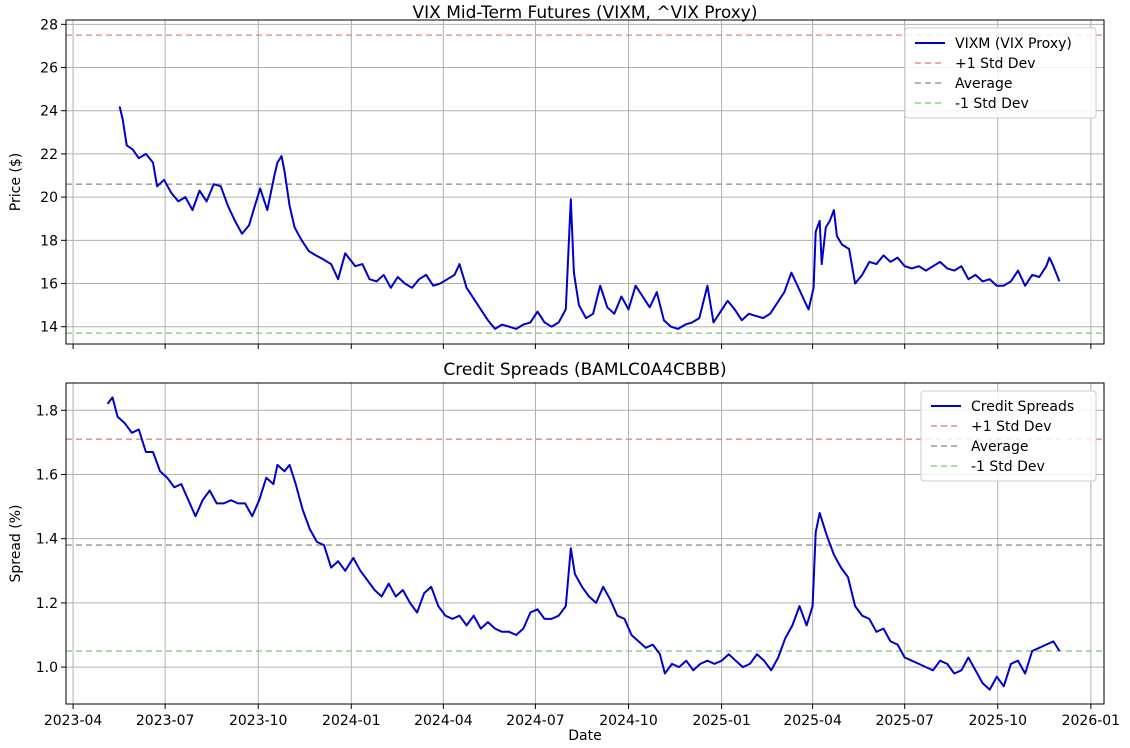 Image resolution: width=1130 pixels, height=748 pixels. What do you see at coordinates (1008, 467) in the screenshot?
I see `credit-legend-label-1-std-dev: -1 Std Dev` at bounding box center [1008, 467].